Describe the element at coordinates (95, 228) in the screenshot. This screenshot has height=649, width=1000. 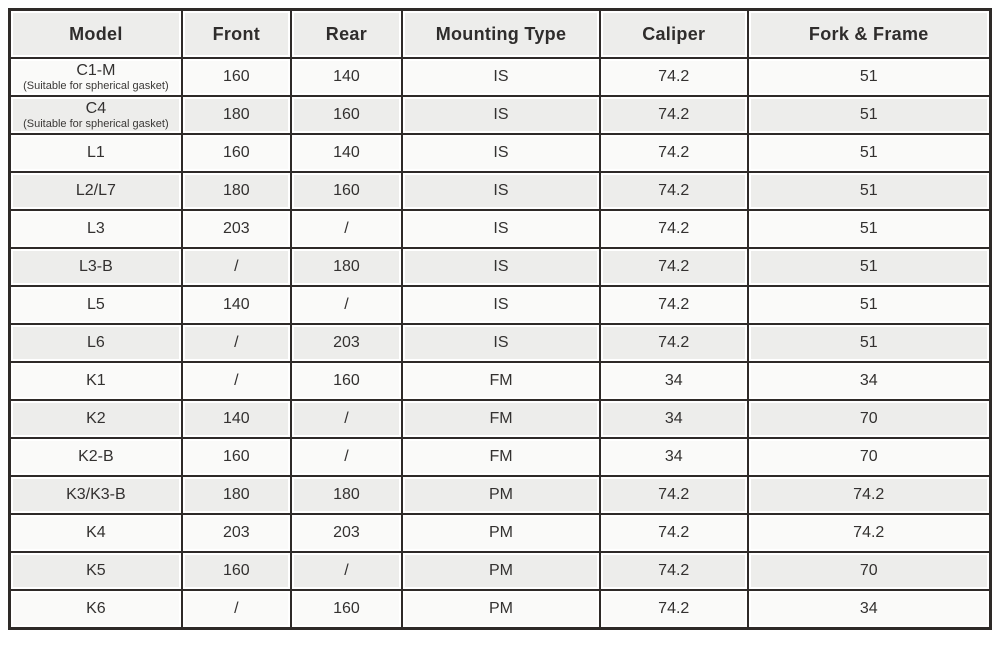
I see `model-name: L3` at that location.